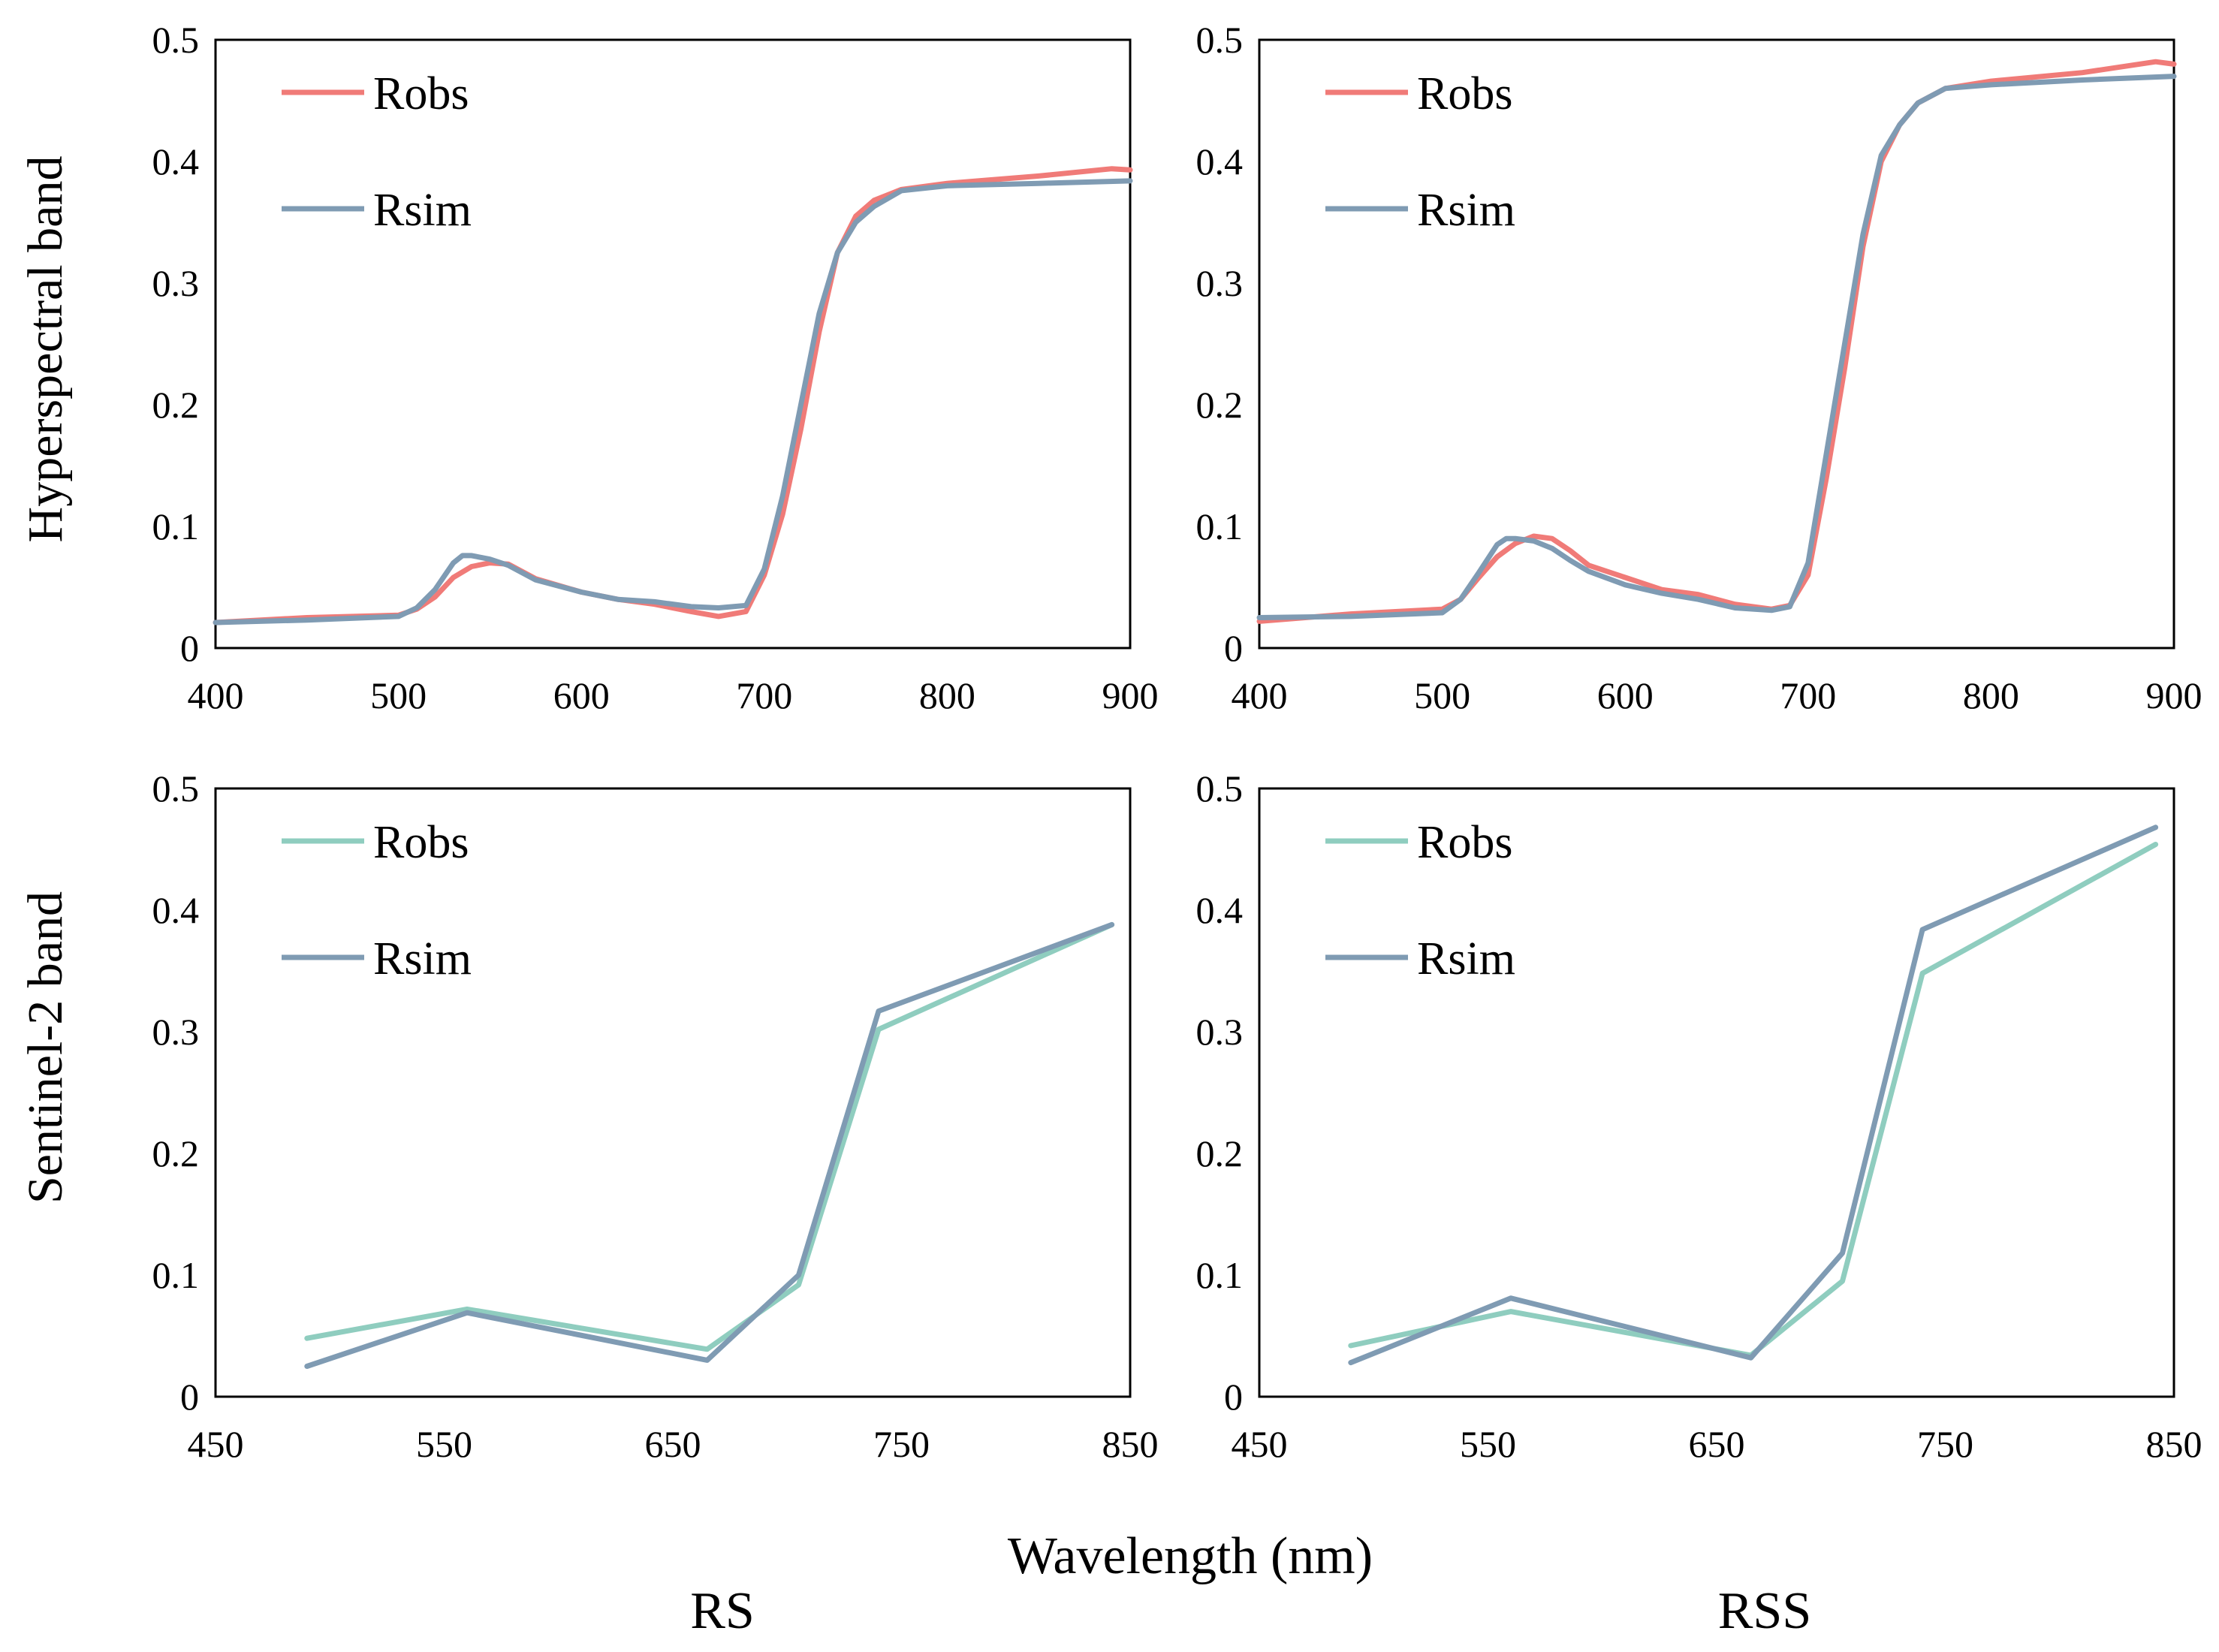 This screenshot has height=1652, width=2219. Describe the element at coordinates (1190, 1556) in the screenshot. I see `x-axis-label: Wavelength (nm)` at that location.